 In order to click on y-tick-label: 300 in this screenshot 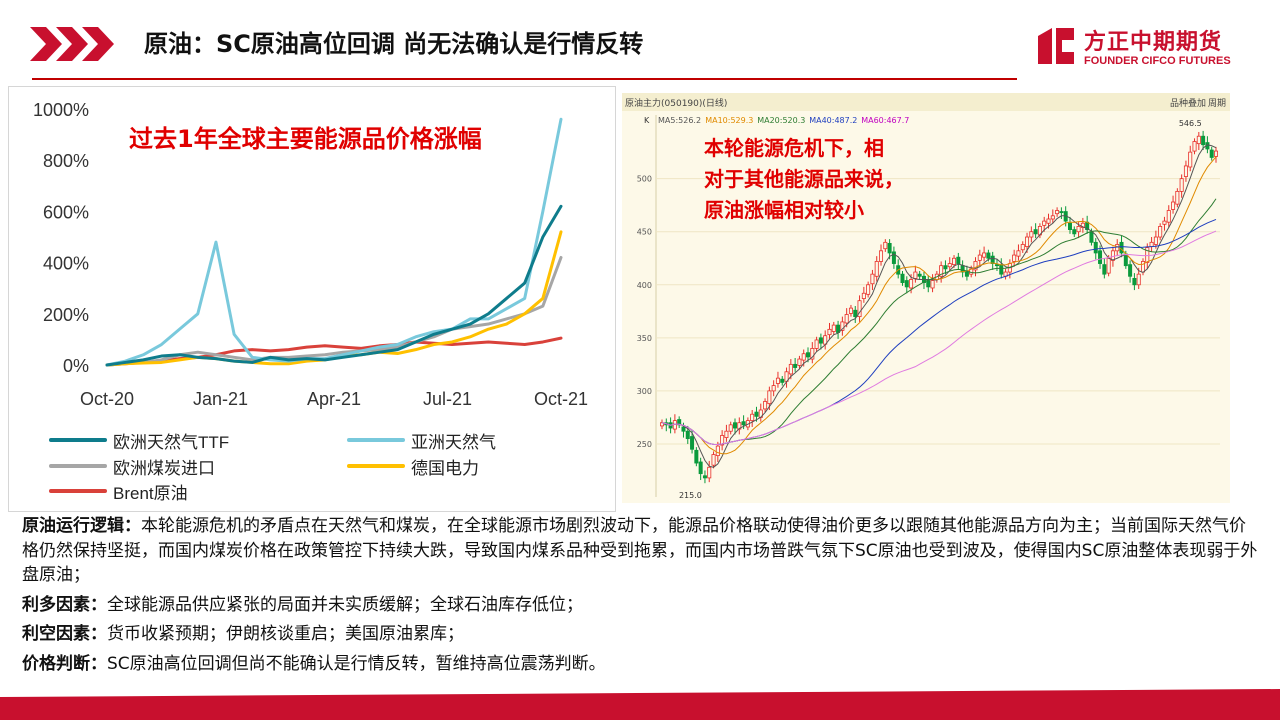, I will do `click(644, 391)`.